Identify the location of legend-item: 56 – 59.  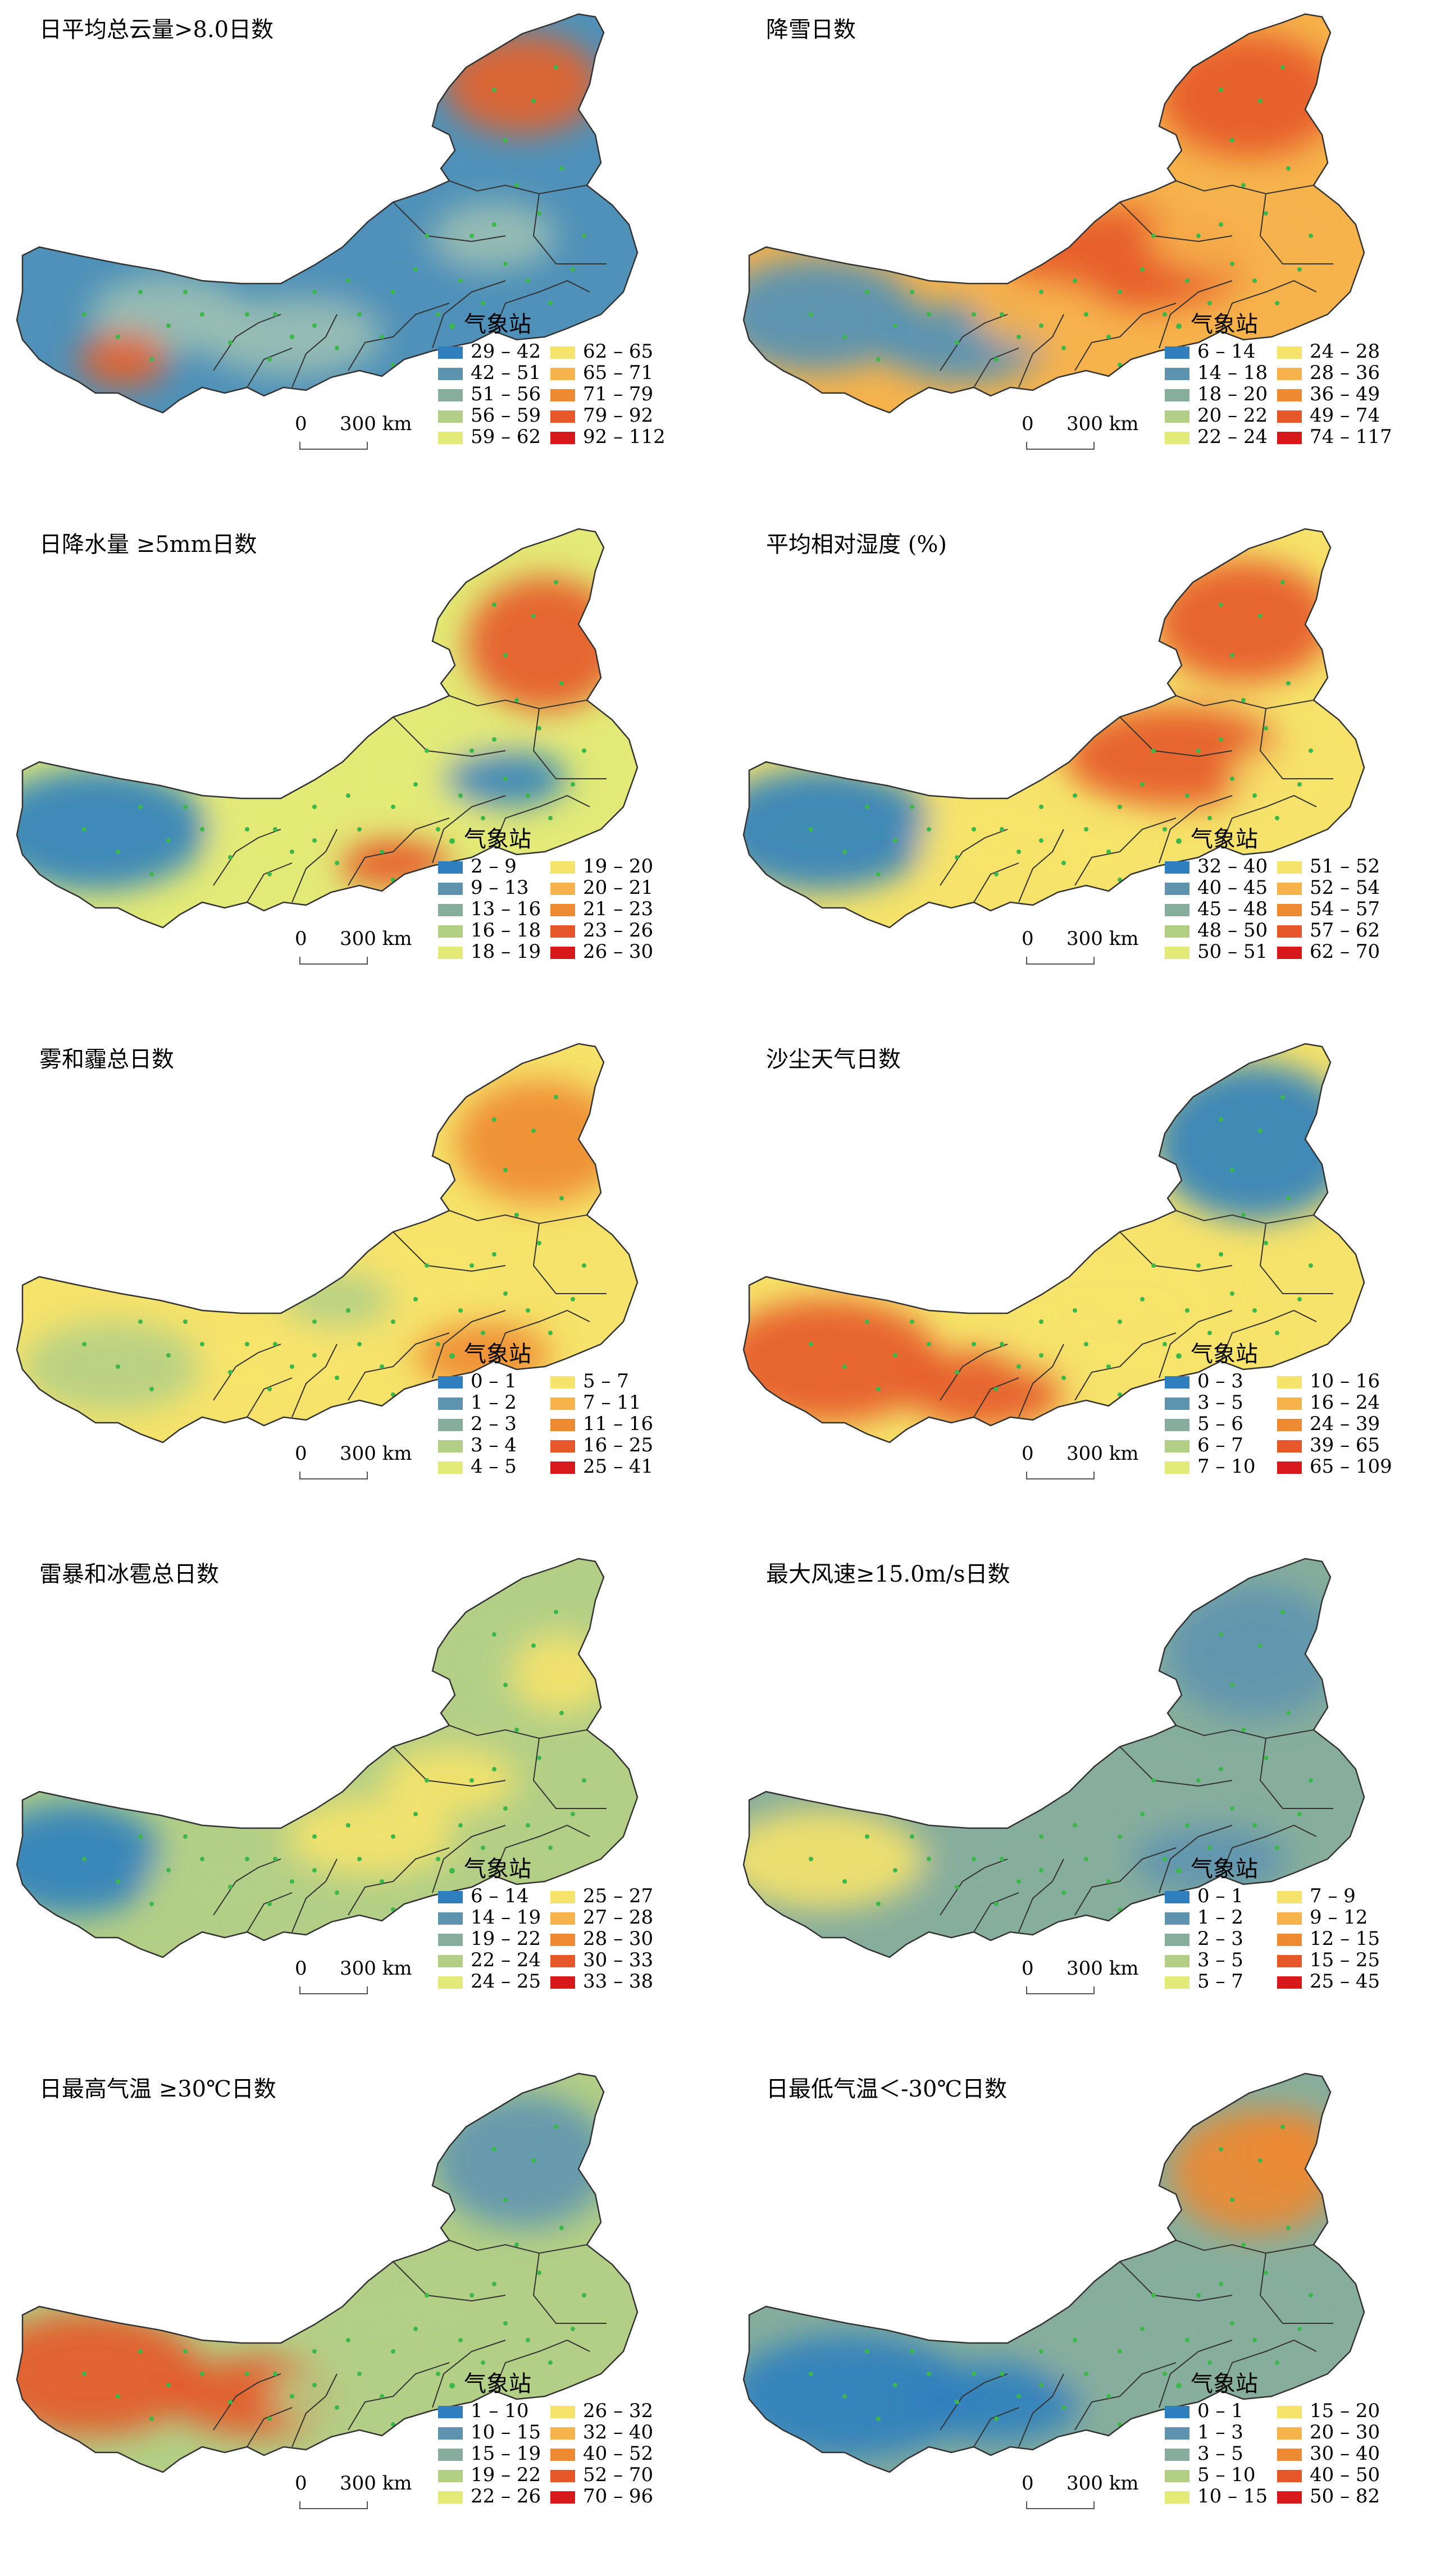
(489, 415).